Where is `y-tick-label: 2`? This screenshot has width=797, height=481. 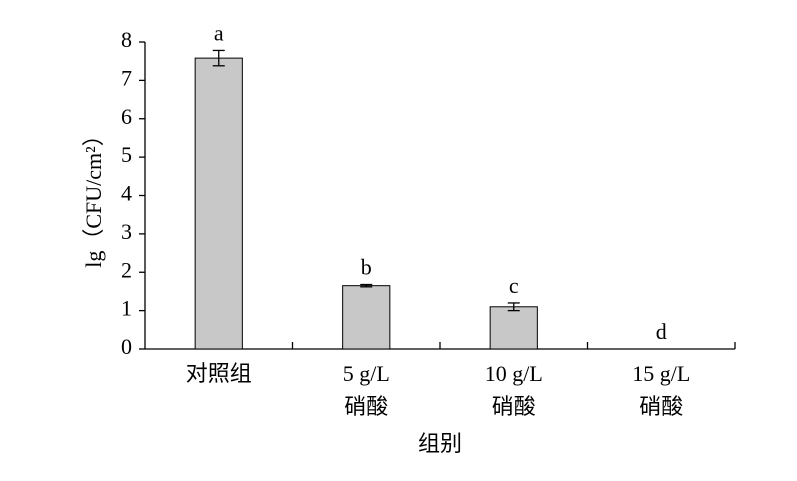 y-tick-label: 2 is located at coordinates (126, 269).